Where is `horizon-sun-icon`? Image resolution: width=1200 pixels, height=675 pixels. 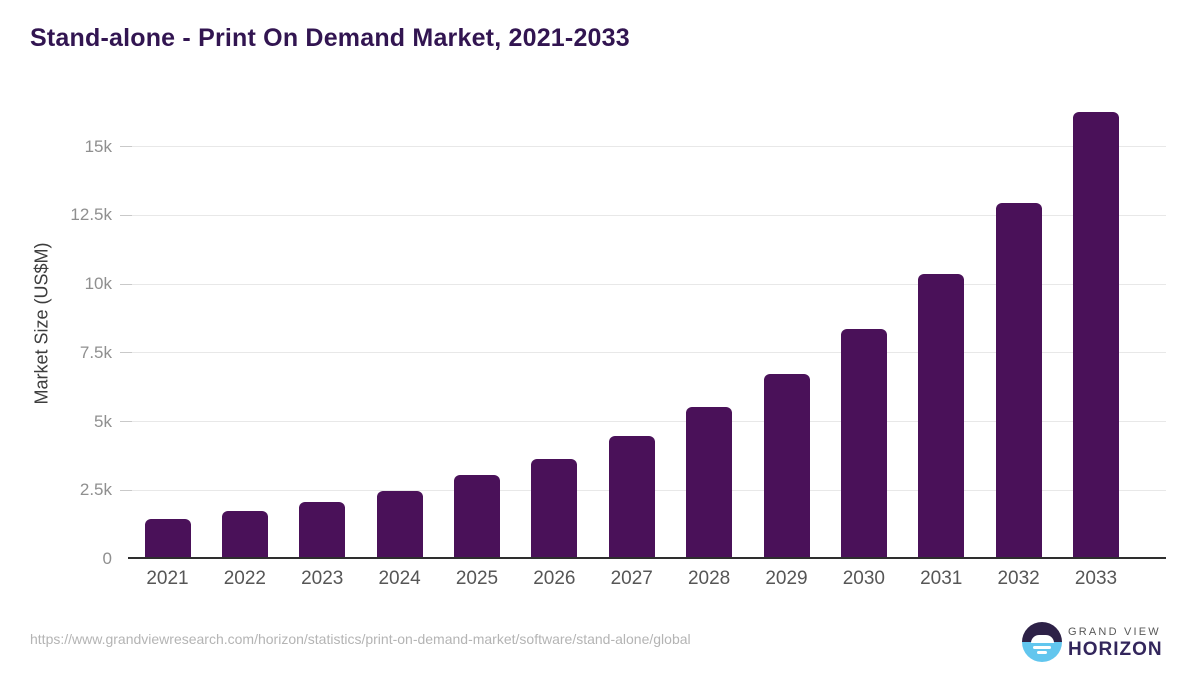
horizon-sun-icon is located at coordinates (1042, 642).